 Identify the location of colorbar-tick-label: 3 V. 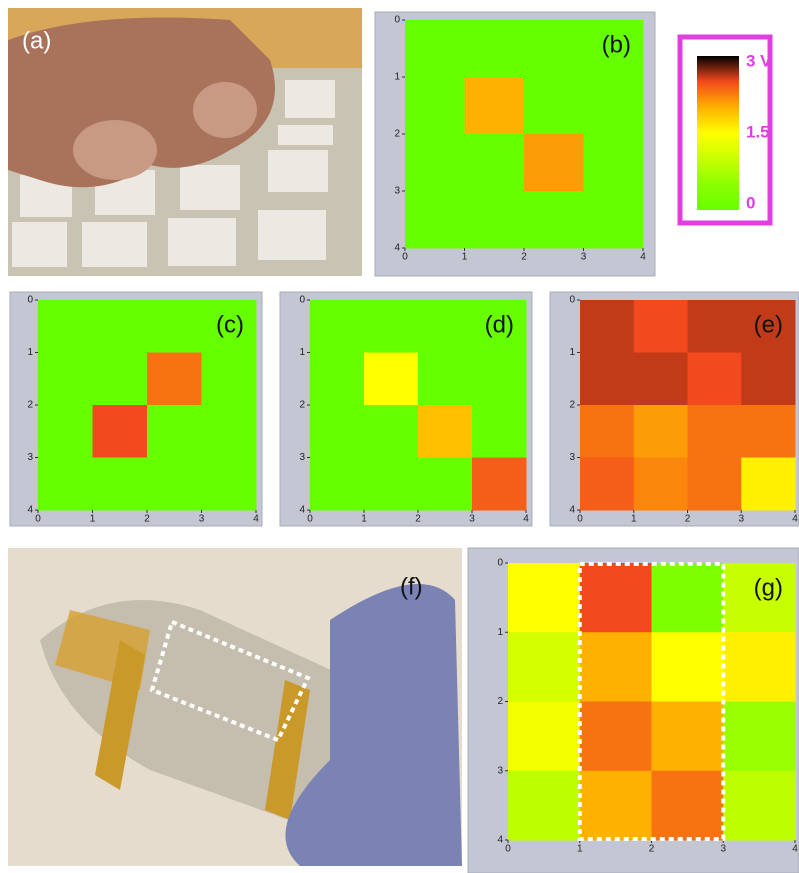
(759, 60).